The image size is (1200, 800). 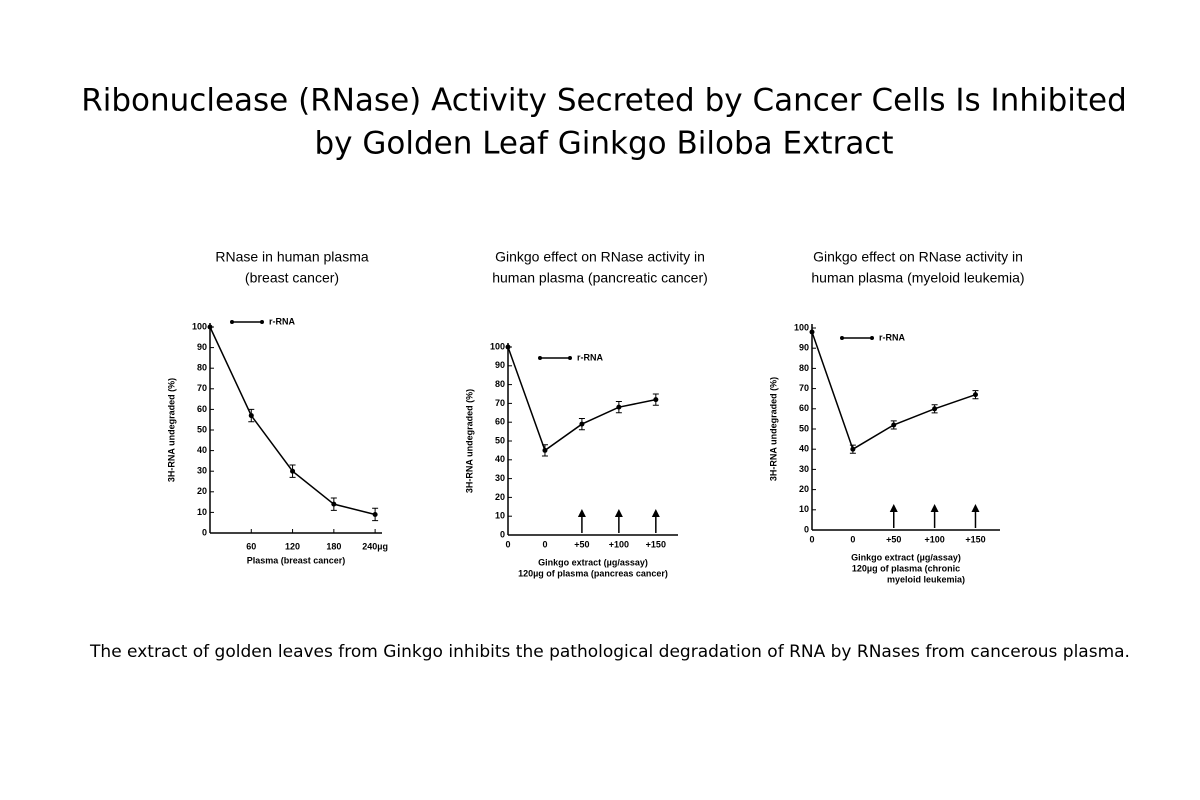 I want to click on chart-title: (breast cancer), so click(x=292, y=278).